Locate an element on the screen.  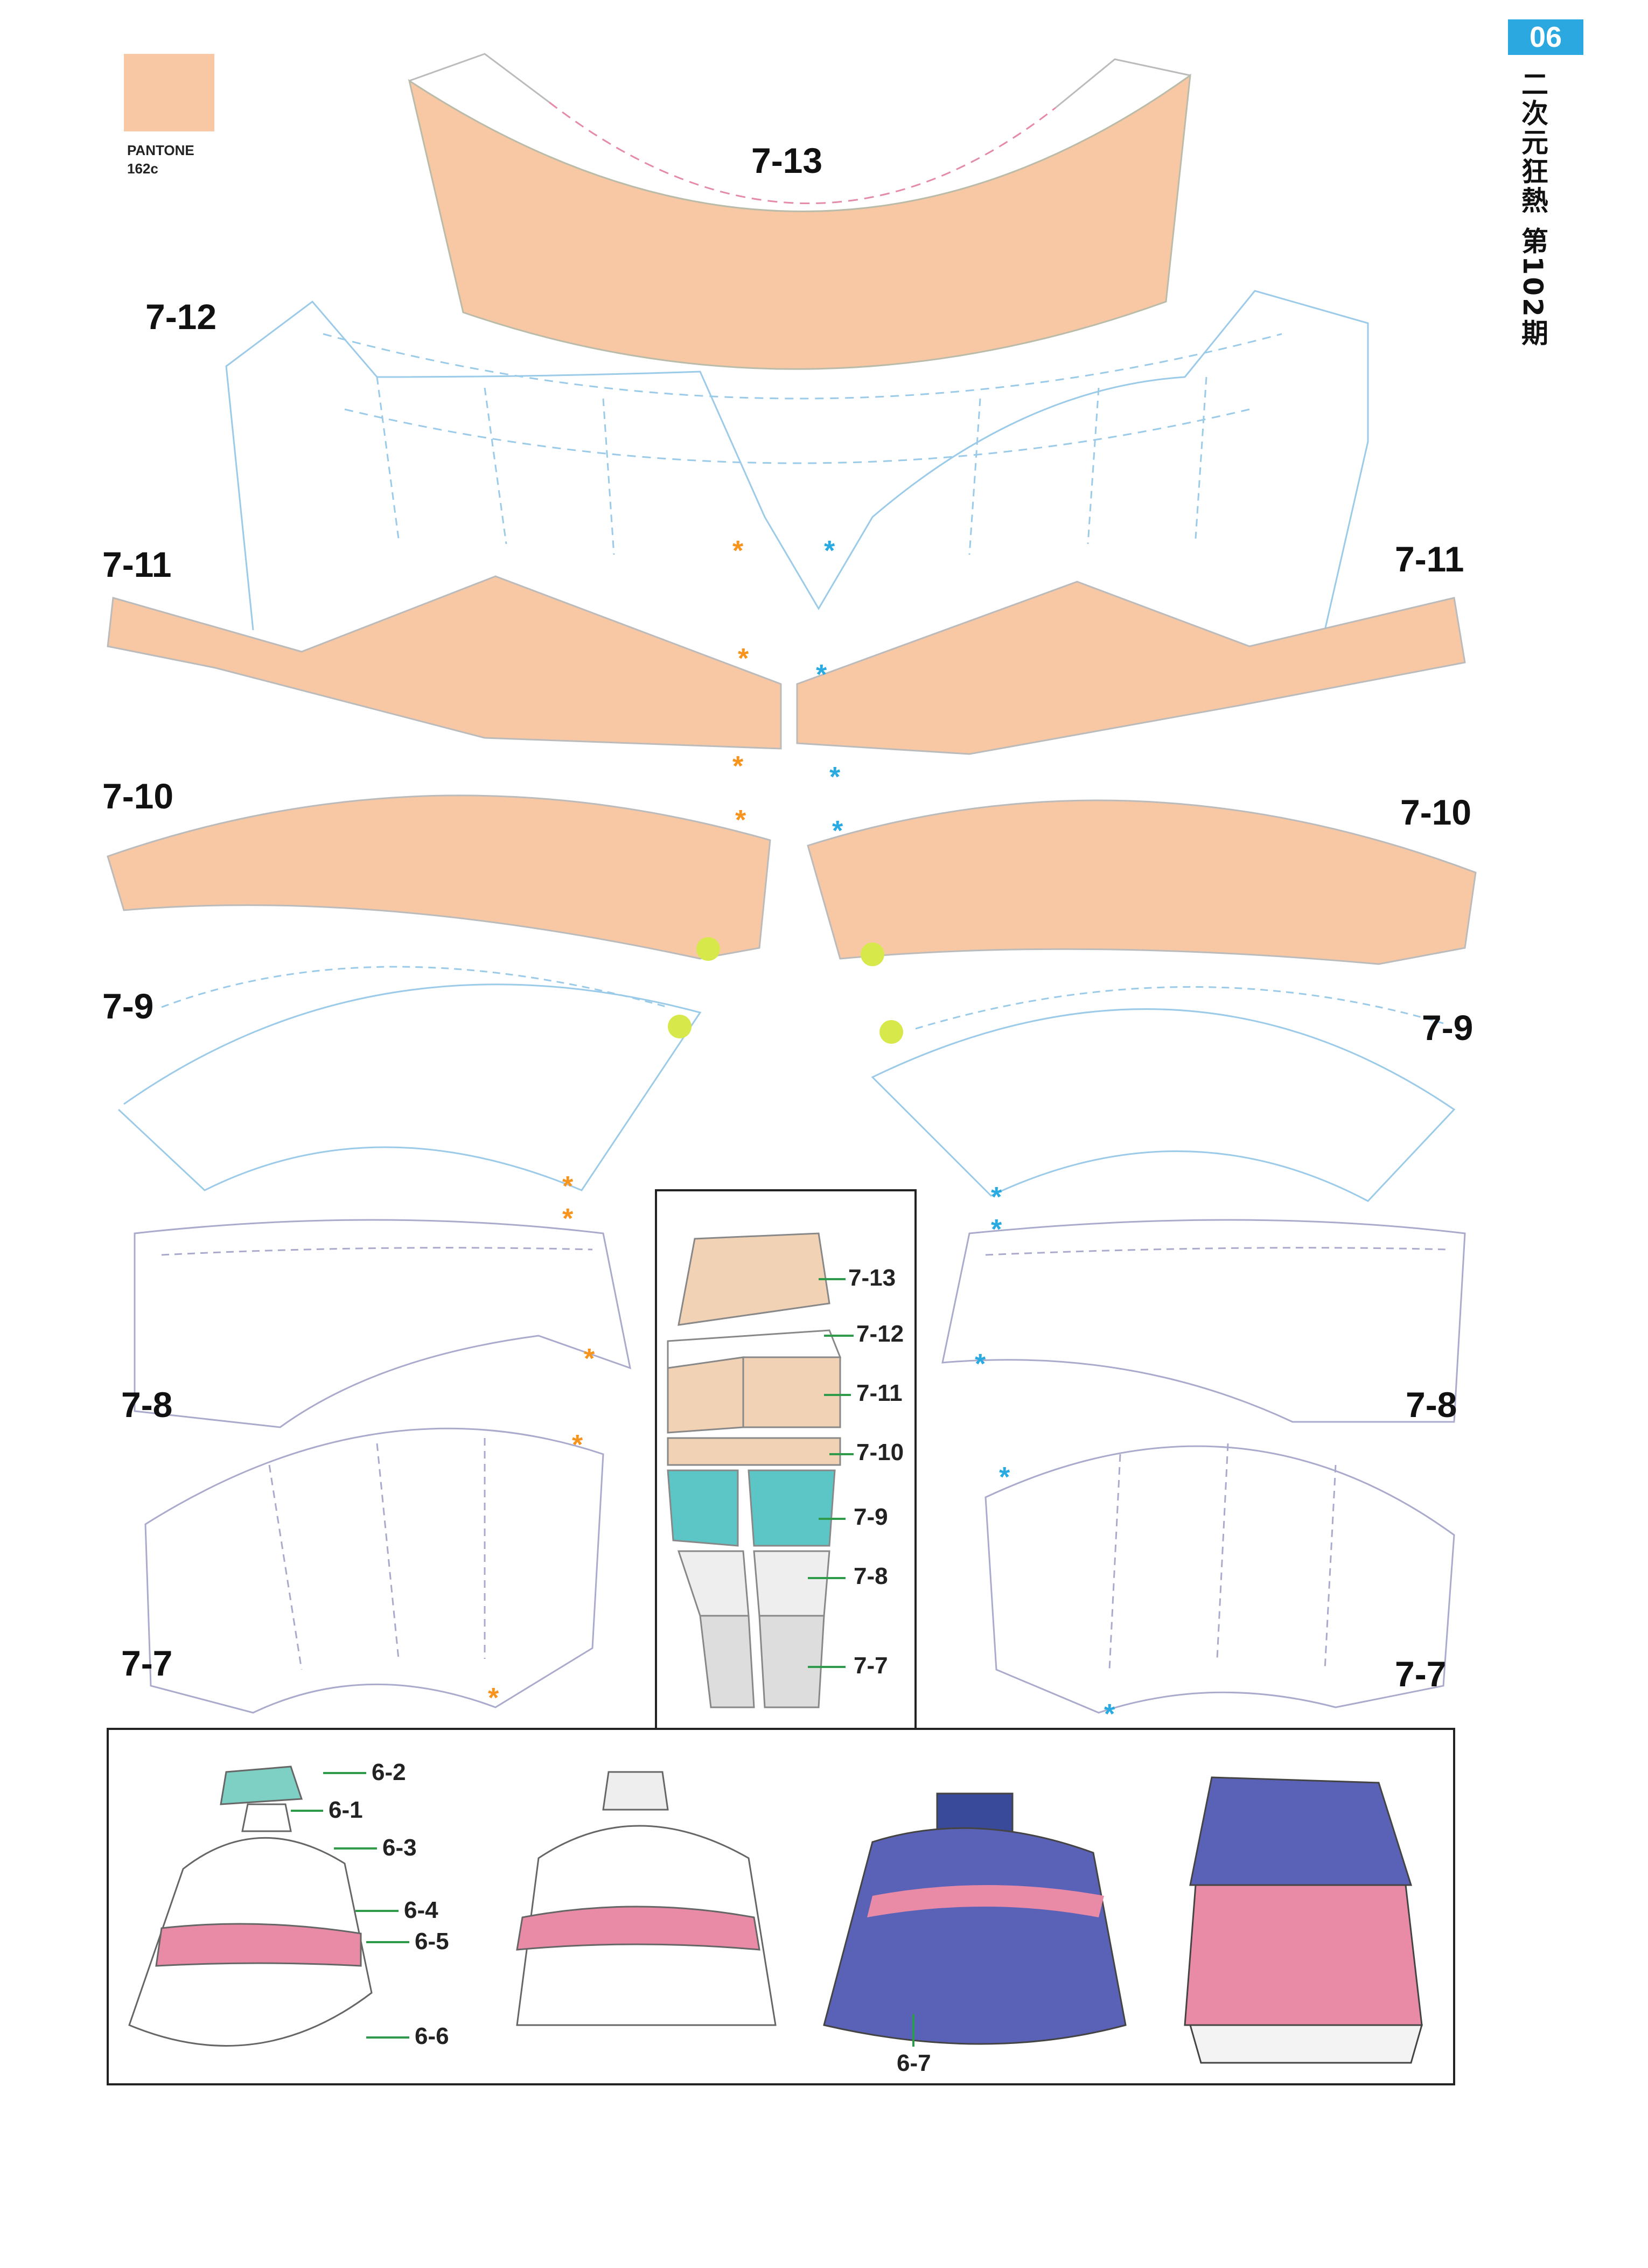
leg-callout-7-12: 7-12 is located at coordinates (880, 1334).